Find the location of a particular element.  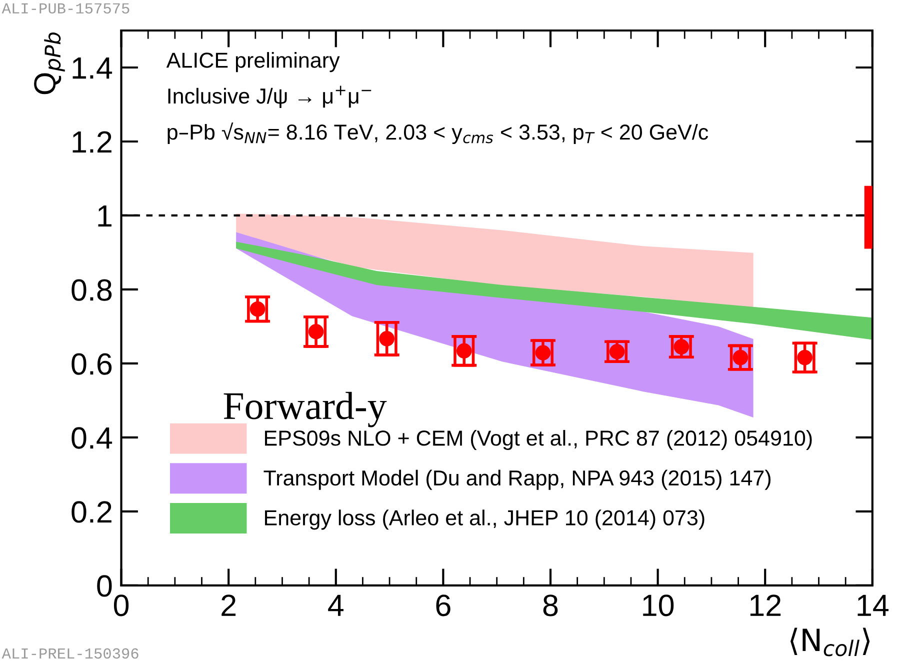

y-tick-label: 0.2 is located at coordinates (92, 512).